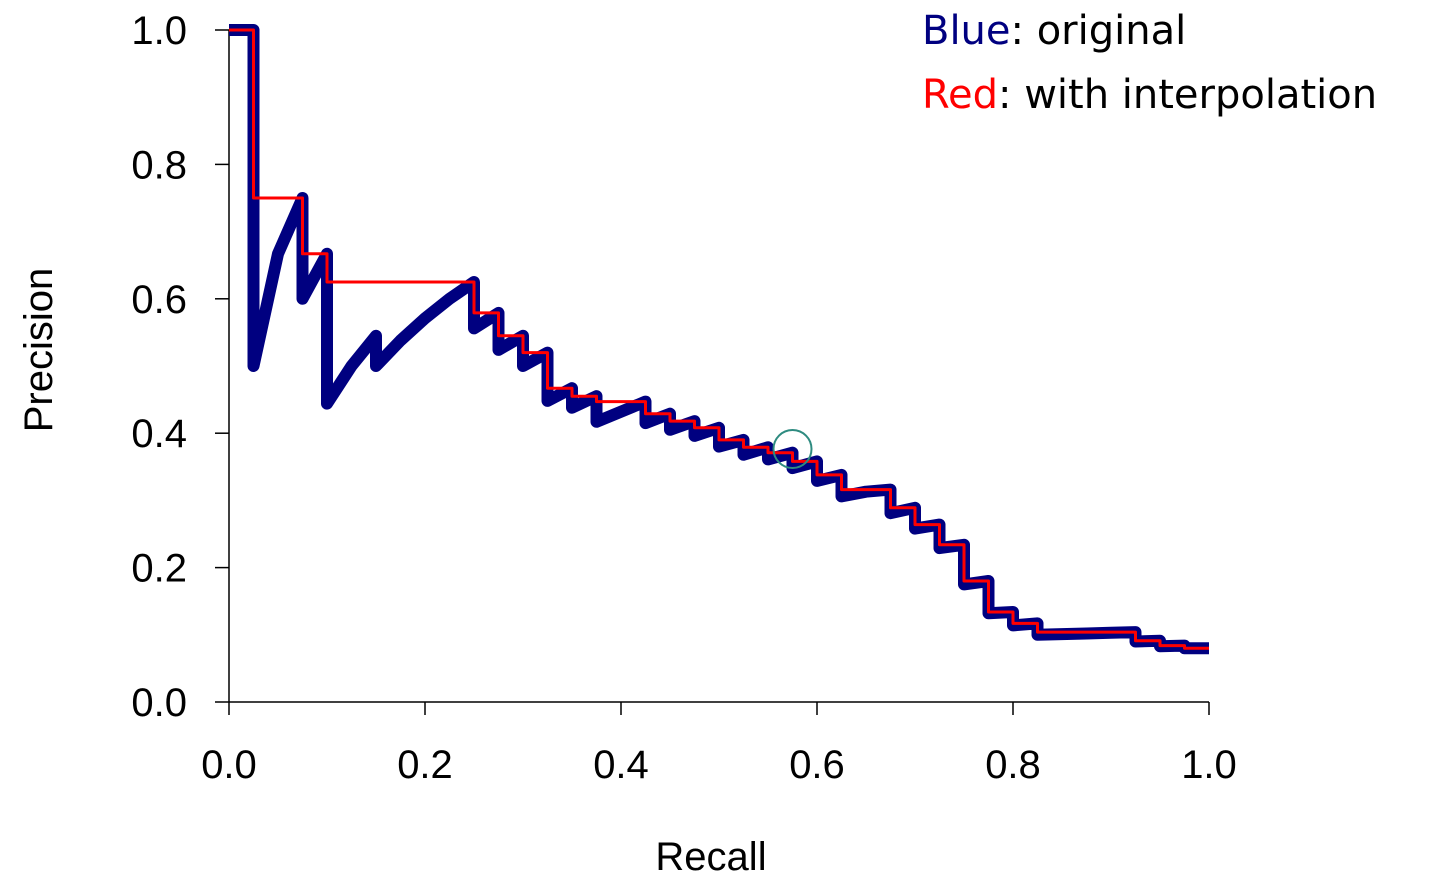  I want to click on x-axis-title: Recall, so click(710, 854).